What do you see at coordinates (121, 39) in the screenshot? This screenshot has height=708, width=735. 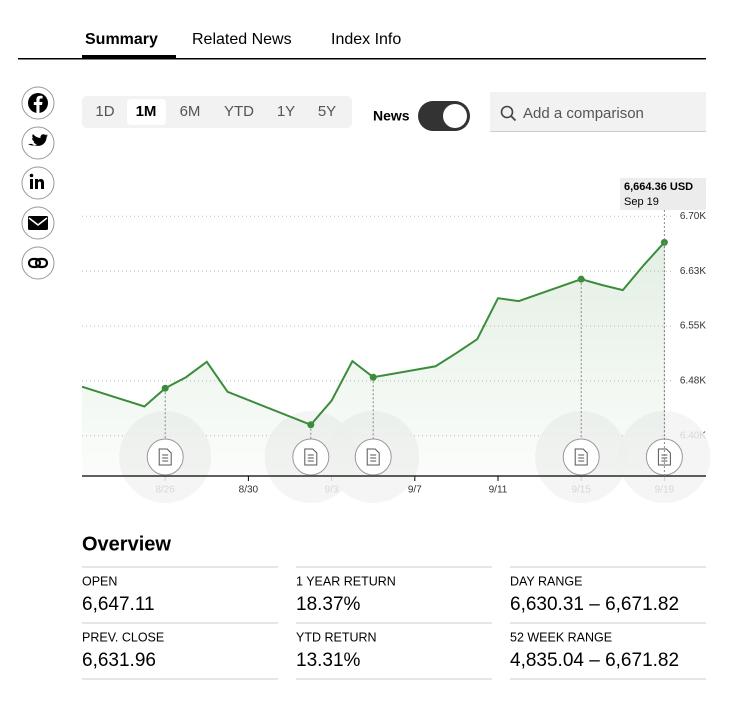 I see `tab: Summary` at bounding box center [121, 39].